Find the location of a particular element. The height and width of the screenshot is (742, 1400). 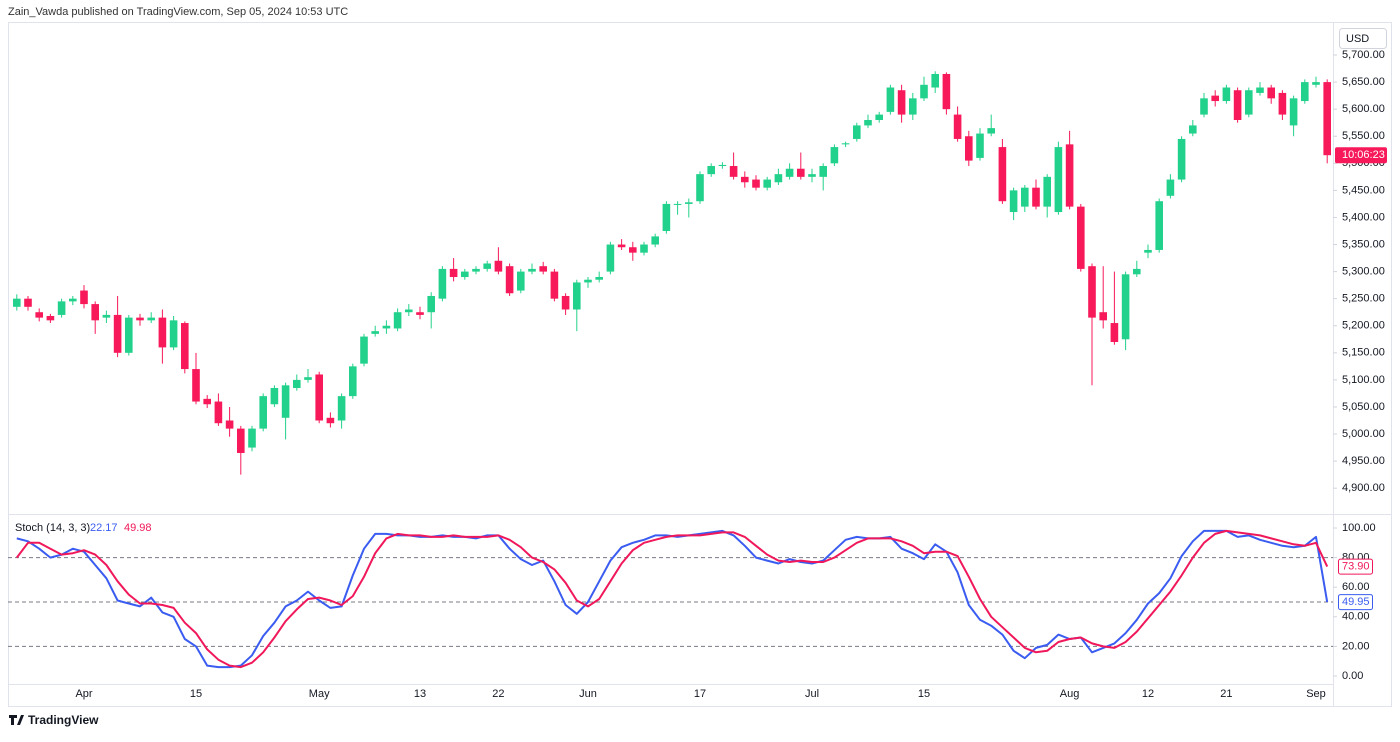

y-tick-label: 100.00 is located at coordinates (1359, 528).